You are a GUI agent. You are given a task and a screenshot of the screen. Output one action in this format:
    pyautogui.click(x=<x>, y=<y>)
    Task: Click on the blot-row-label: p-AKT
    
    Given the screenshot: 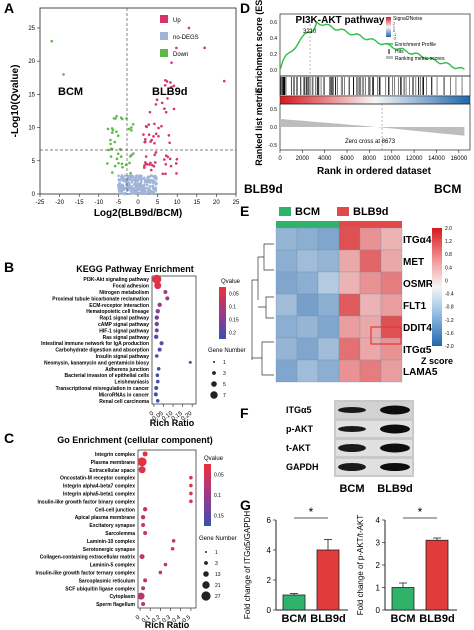 What is the action you would take?
    pyautogui.click(x=299, y=429)
    